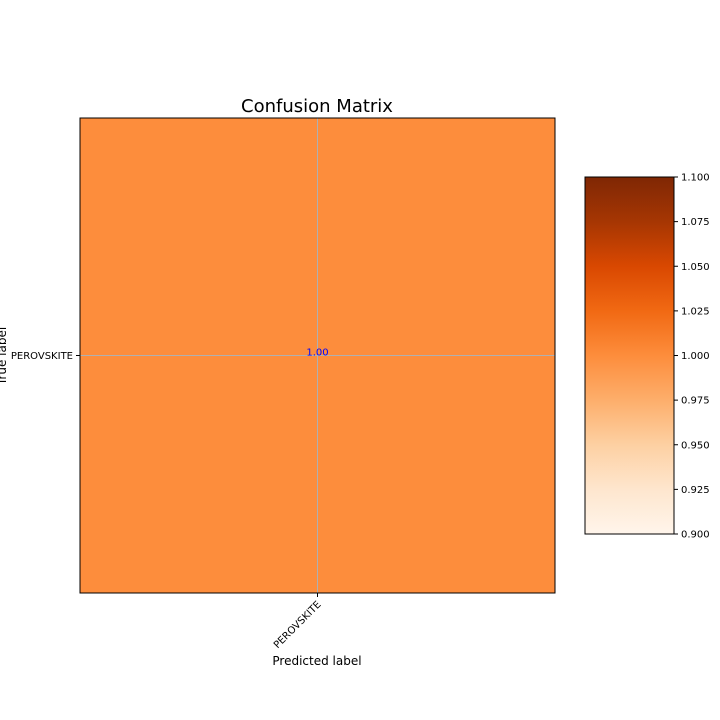 This screenshot has height=720, width=720. I want to click on colorbar-gradient, so click(629, 355).